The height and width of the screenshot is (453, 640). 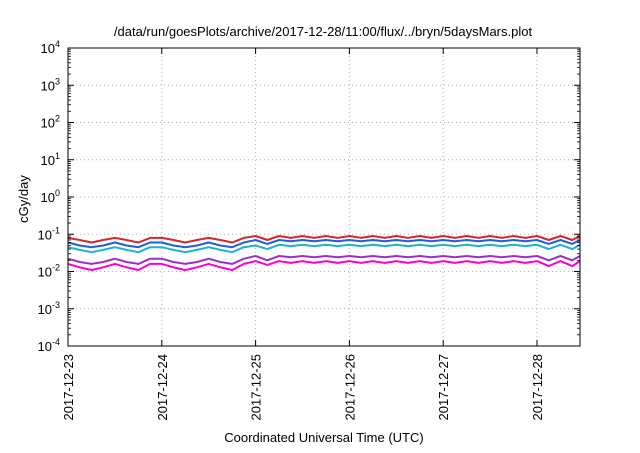 I want to click on y-axis-label: cGy/day, so click(x=23, y=199).